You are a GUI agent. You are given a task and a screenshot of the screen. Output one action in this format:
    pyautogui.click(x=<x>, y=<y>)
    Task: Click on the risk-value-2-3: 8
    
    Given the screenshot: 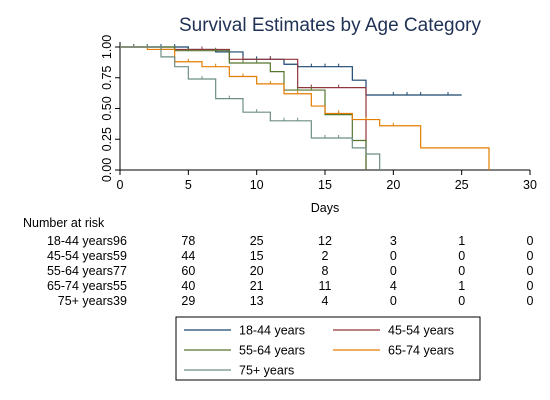 What is the action you would take?
    pyautogui.click(x=325, y=271)
    